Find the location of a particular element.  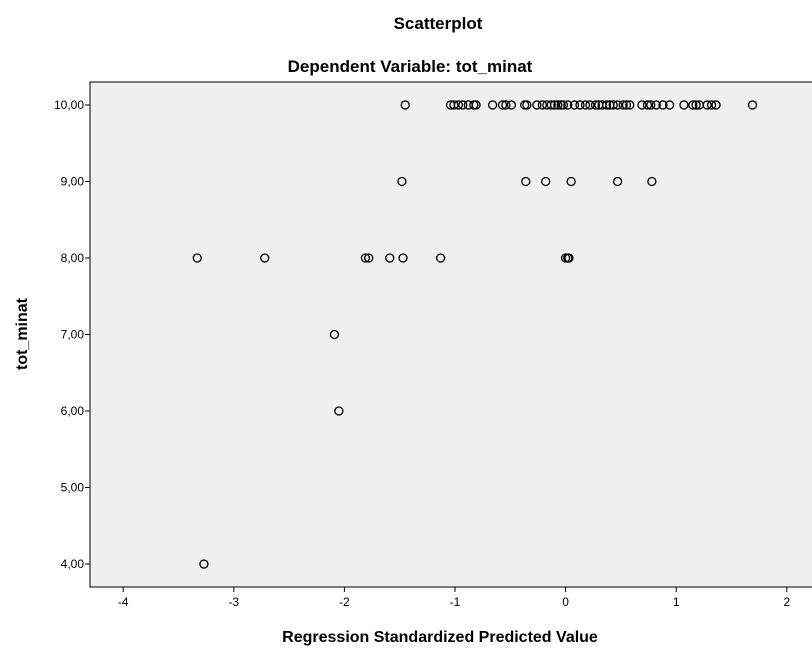

y-tick-label: 7,00 is located at coordinates (73, 335).